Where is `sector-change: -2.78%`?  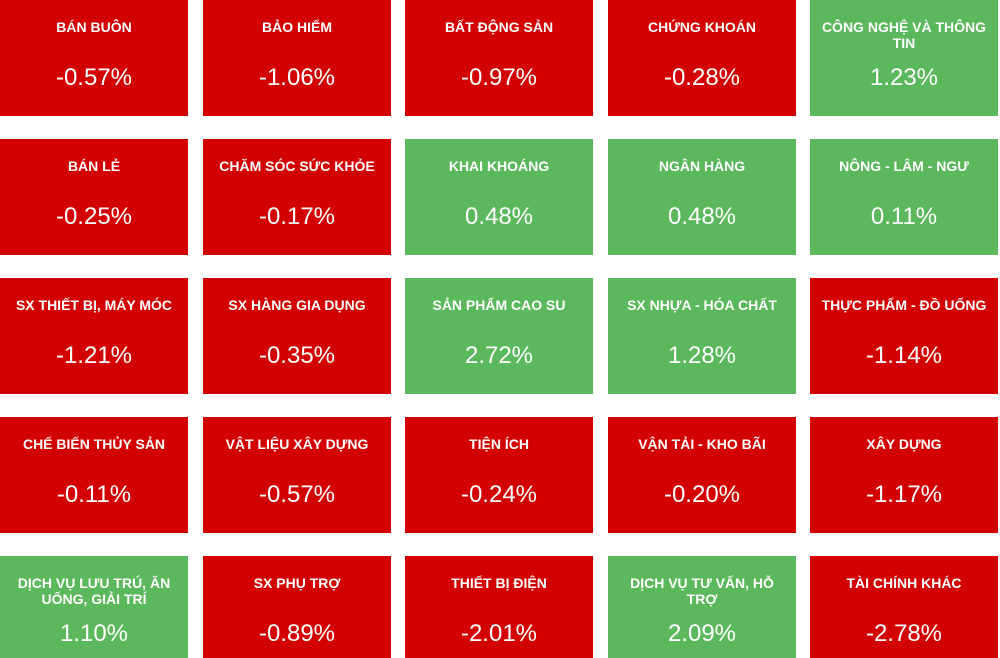 sector-change: -2.78% is located at coordinates (904, 633).